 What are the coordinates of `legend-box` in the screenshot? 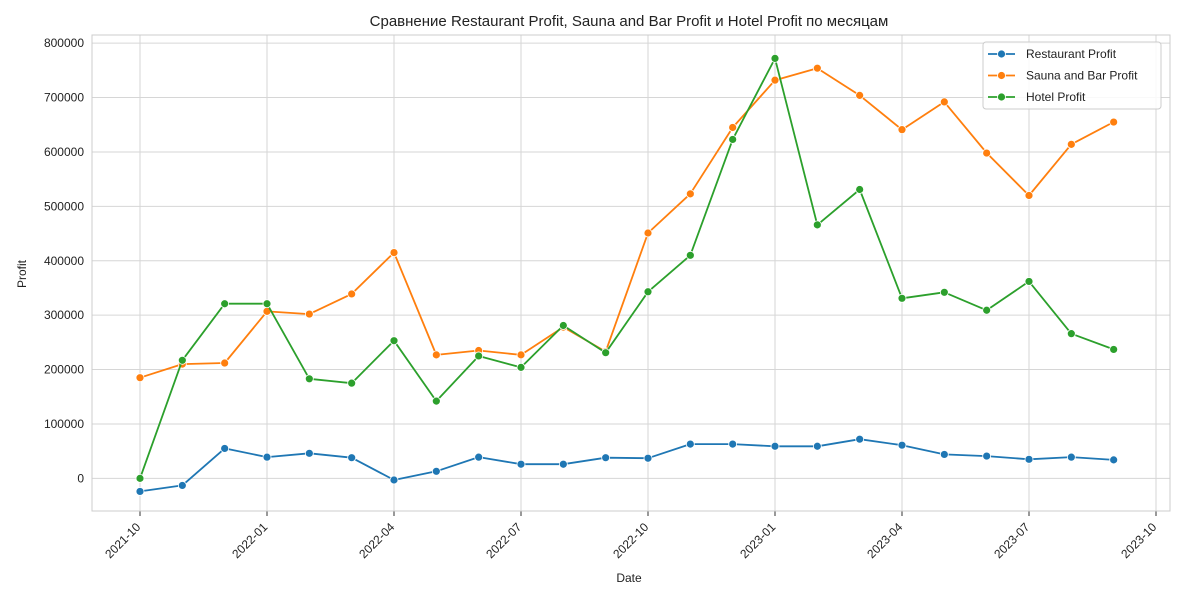 It's located at (1072, 75).